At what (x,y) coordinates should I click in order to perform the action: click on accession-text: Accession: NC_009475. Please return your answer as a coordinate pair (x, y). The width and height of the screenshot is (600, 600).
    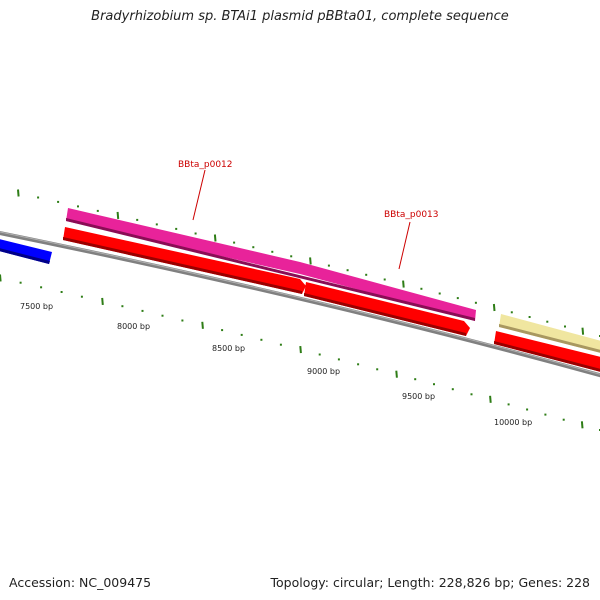
    Looking at the image, I should click on (80, 582).